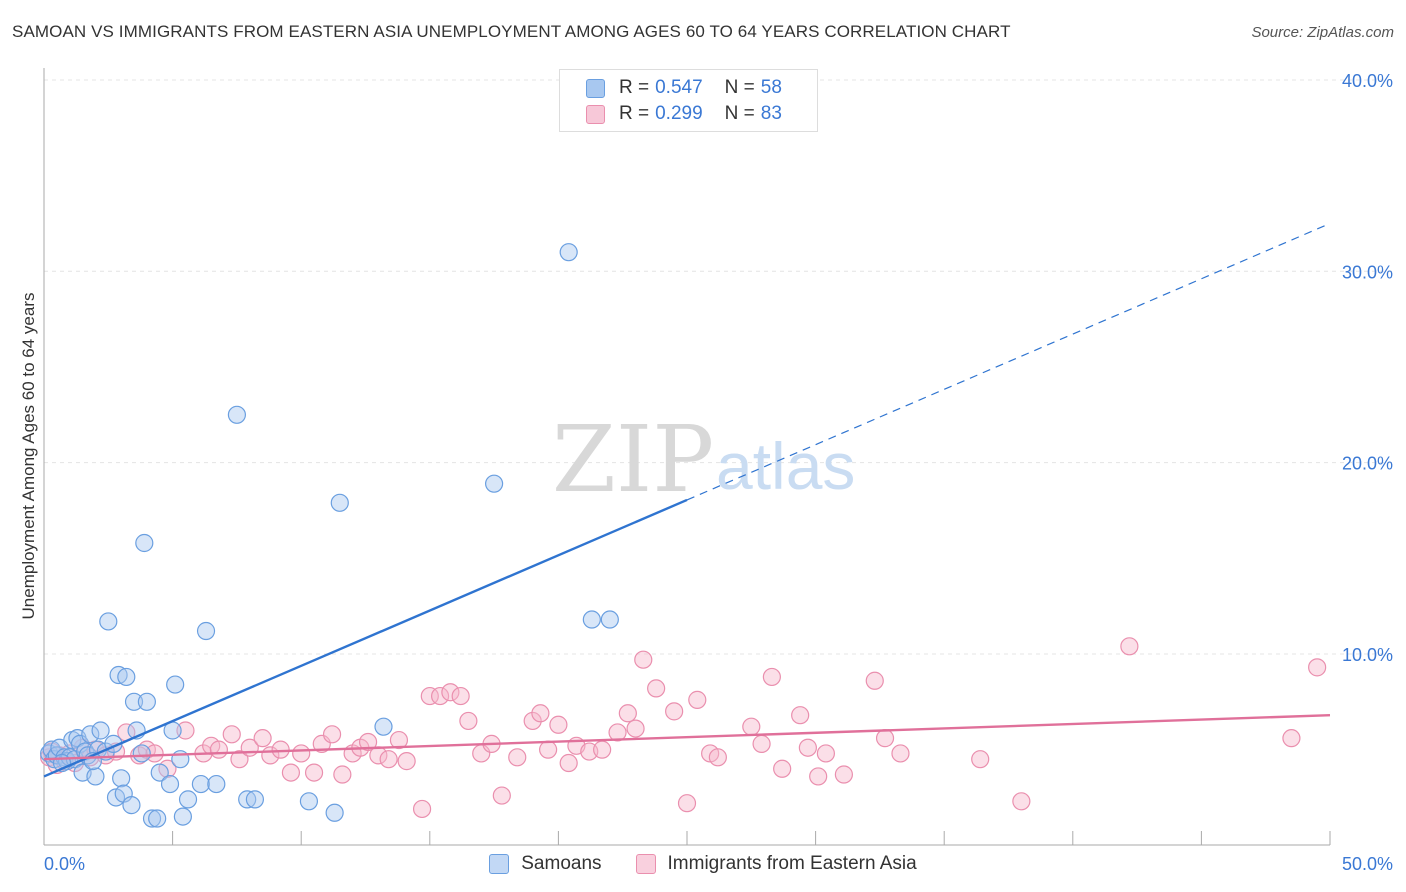 This screenshot has width=1406, height=892. I want to click on x-tick-label-max: 50.0%, so click(1367, 864).